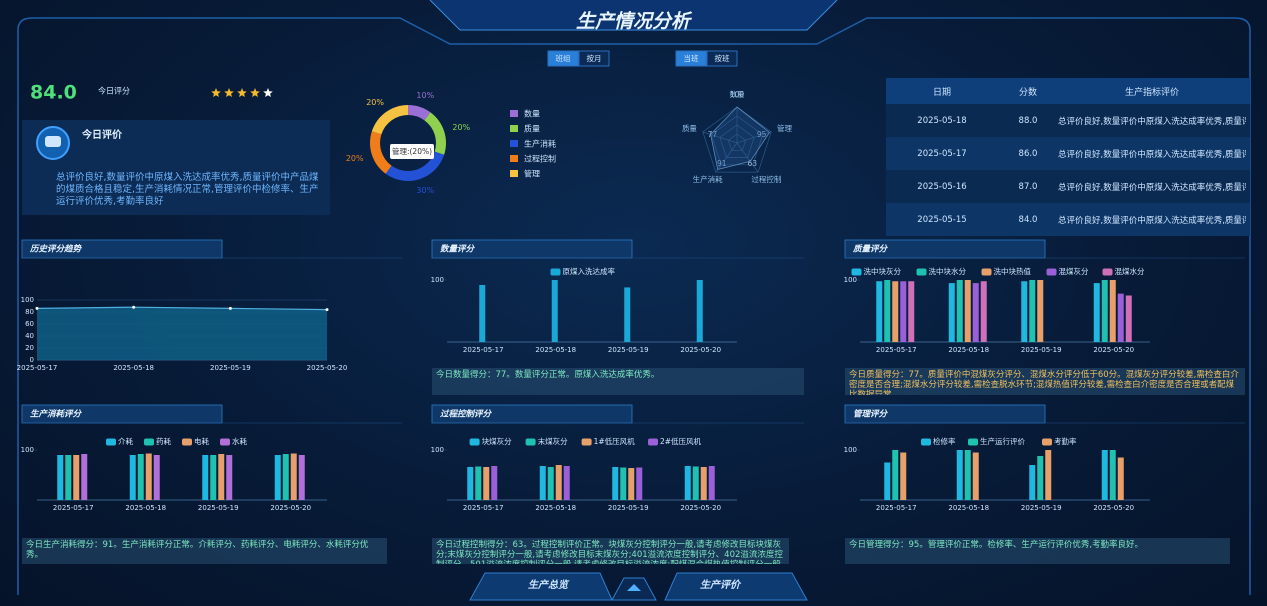 The height and width of the screenshot is (606, 1267). What do you see at coordinates (201, 441) in the screenshot?
I see `legend-label: 电耗` at bounding box center [201, 441].